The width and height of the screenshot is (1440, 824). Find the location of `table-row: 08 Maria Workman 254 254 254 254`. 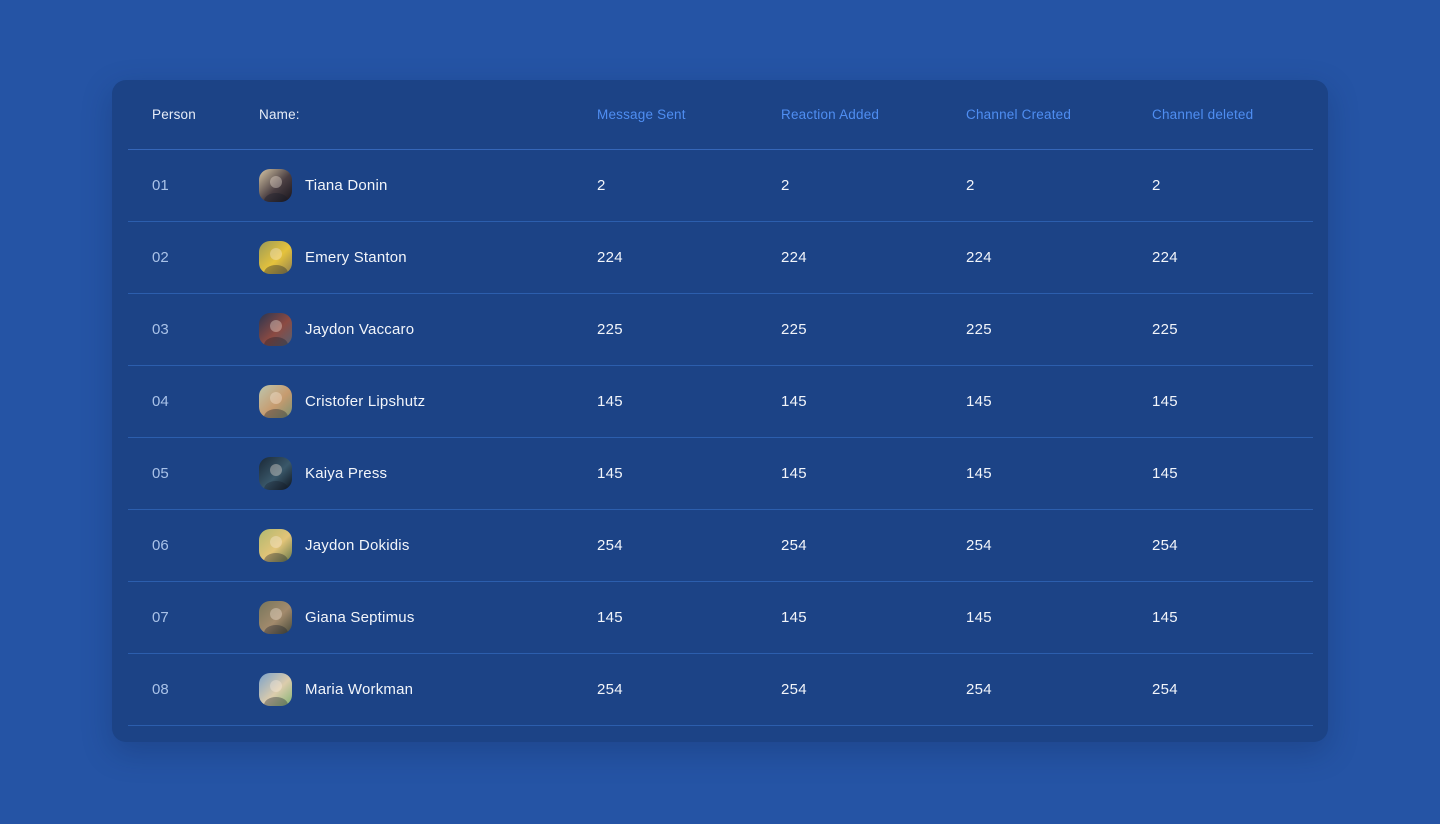

table-row: 08 Maria Workman 254 254 254 254 is located at coordinates (720, 690).